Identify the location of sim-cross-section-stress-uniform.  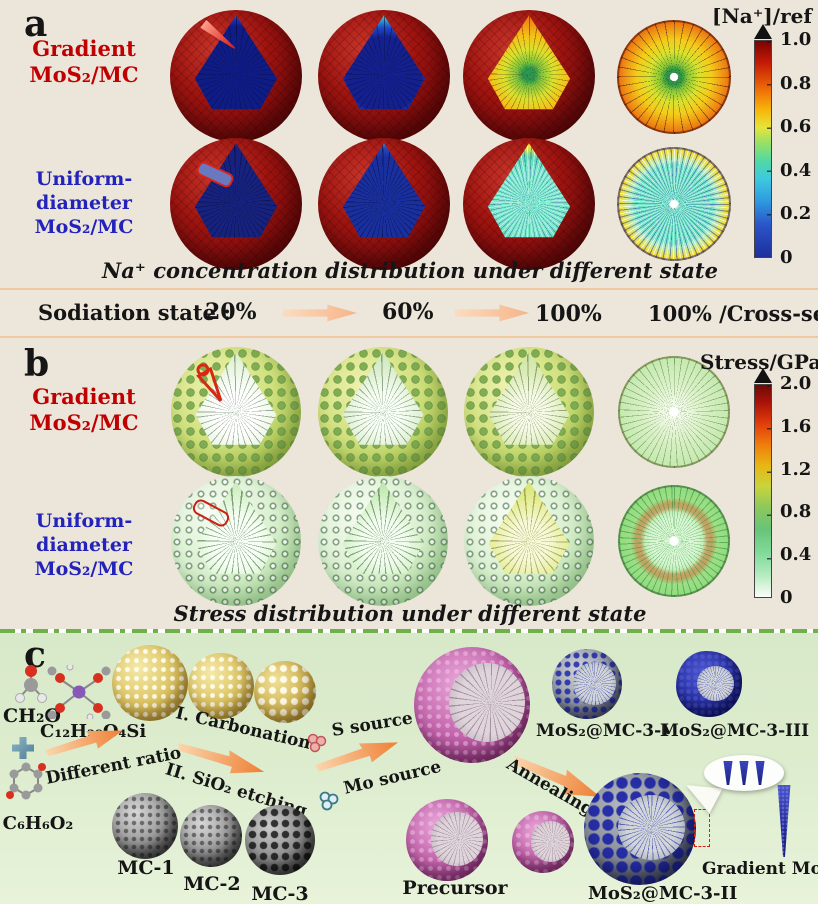
(674, 541).